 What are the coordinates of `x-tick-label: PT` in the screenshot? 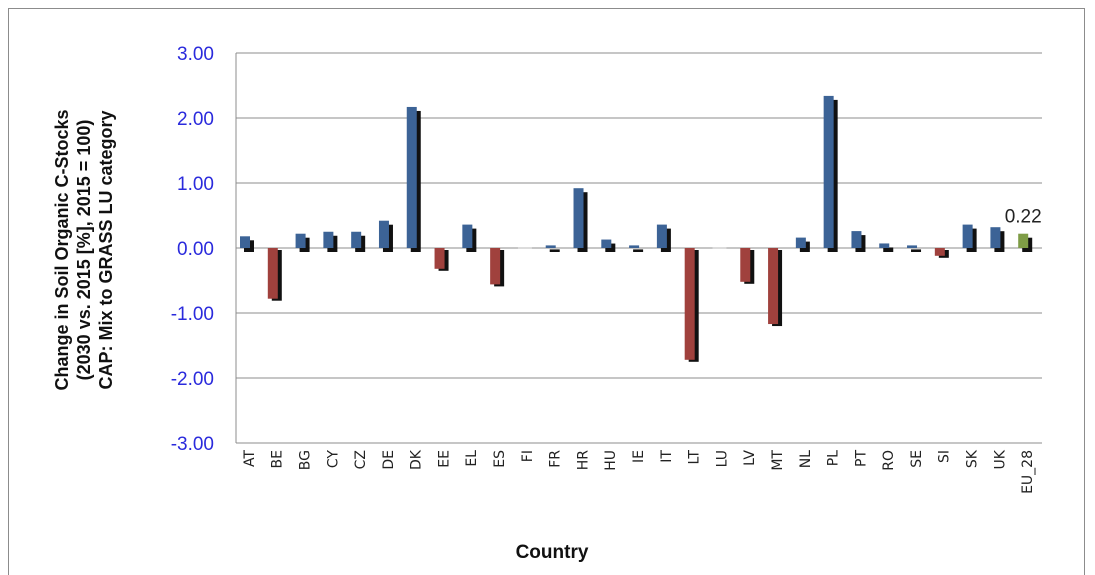 It's located at (861, 458).